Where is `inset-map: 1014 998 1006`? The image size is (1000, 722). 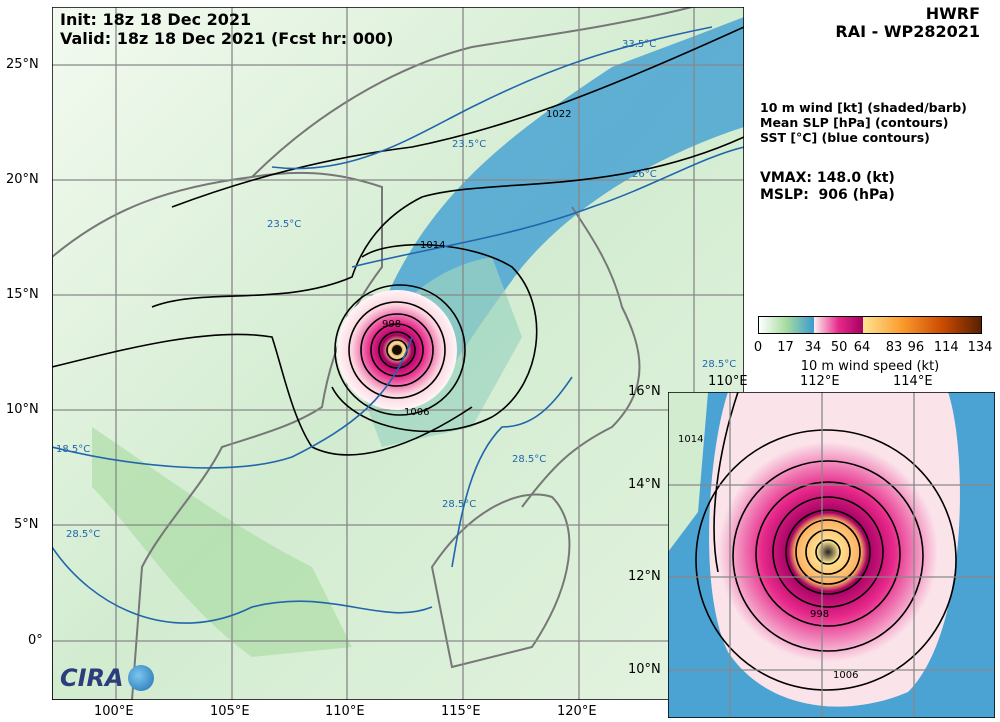 inset-map: 1014 998 1006 is located at coordinates (831, 555).